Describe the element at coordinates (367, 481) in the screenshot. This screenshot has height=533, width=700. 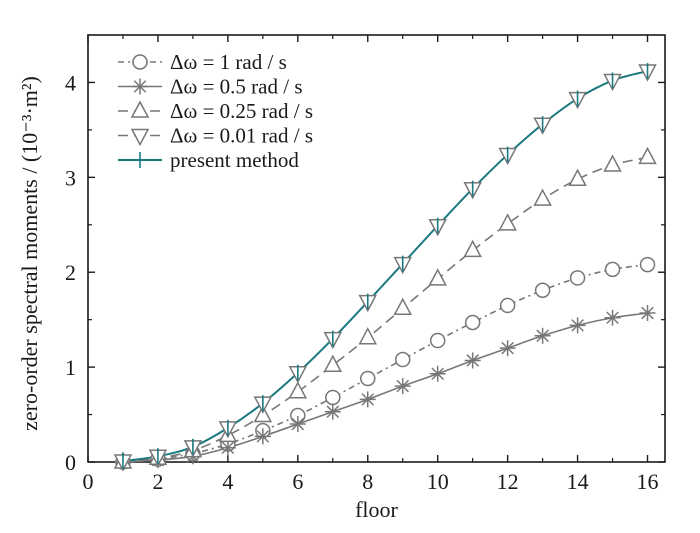
I see `x-tick-label: 8` at that location.